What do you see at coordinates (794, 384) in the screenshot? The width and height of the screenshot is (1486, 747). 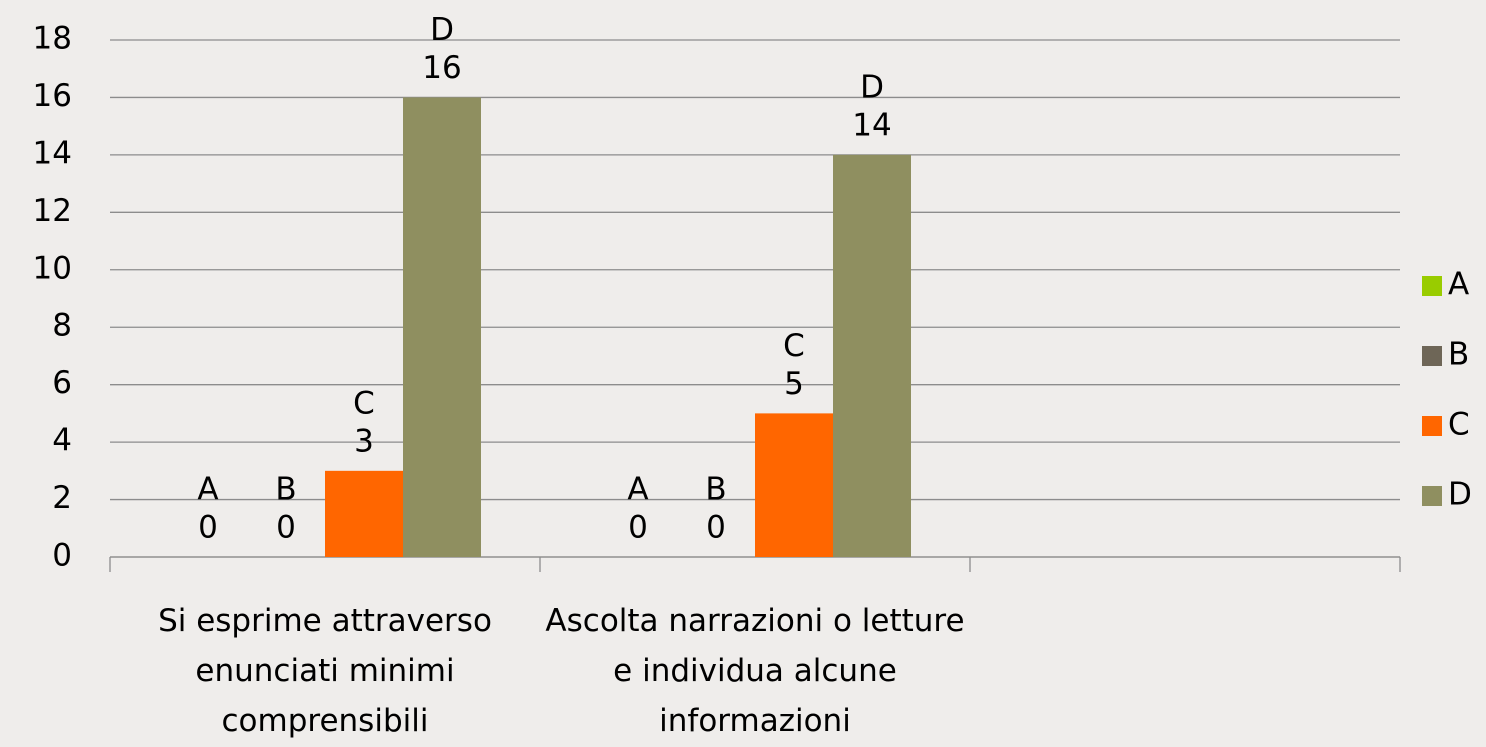 I see `data-label: 5` at bounding box center [794, 384].